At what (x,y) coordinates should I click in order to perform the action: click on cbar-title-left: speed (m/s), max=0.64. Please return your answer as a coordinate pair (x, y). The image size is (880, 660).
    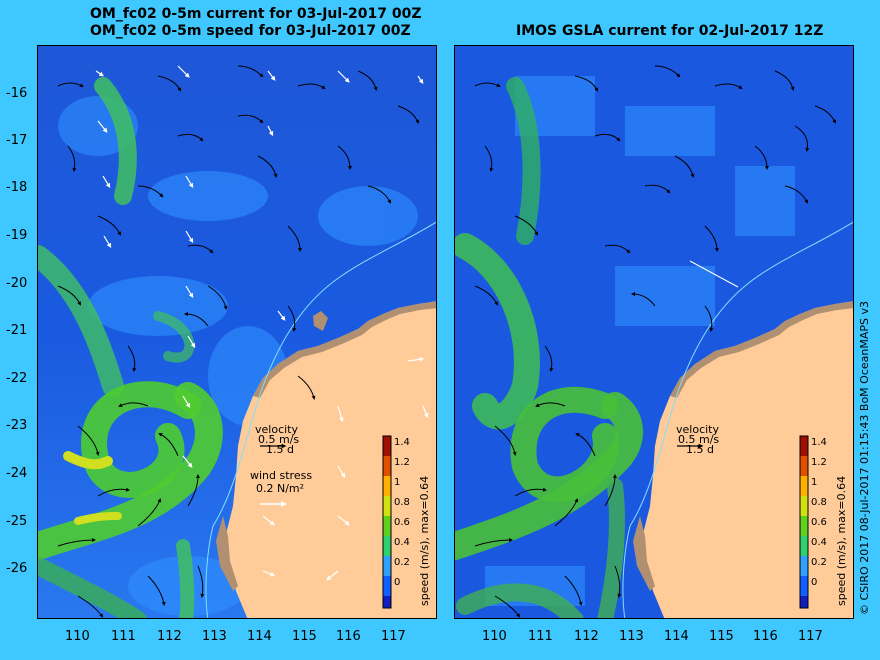
    Looking at the image, I should click on (424, 540).